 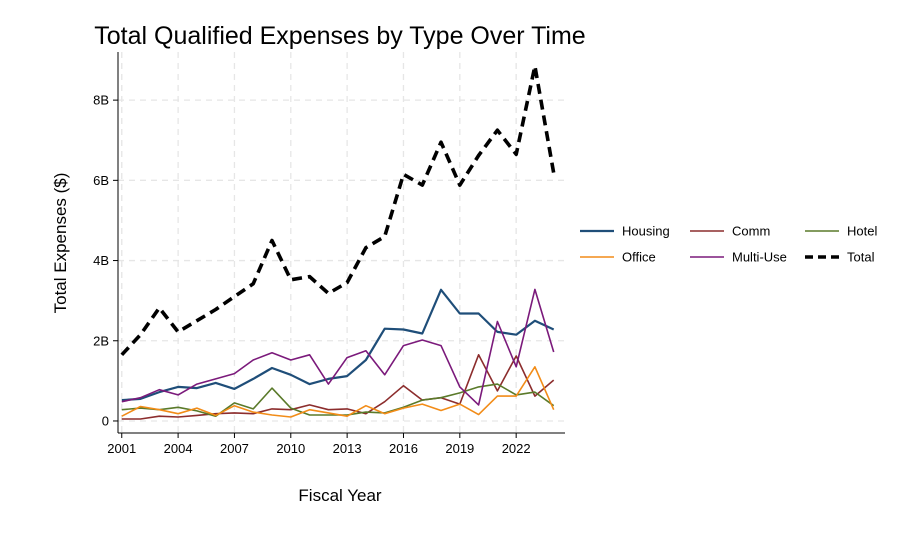 What do you see at coordinates (516, 448) in the screenshot?
I see `x-tick-label: 2022` at bounding box center [516, 448].